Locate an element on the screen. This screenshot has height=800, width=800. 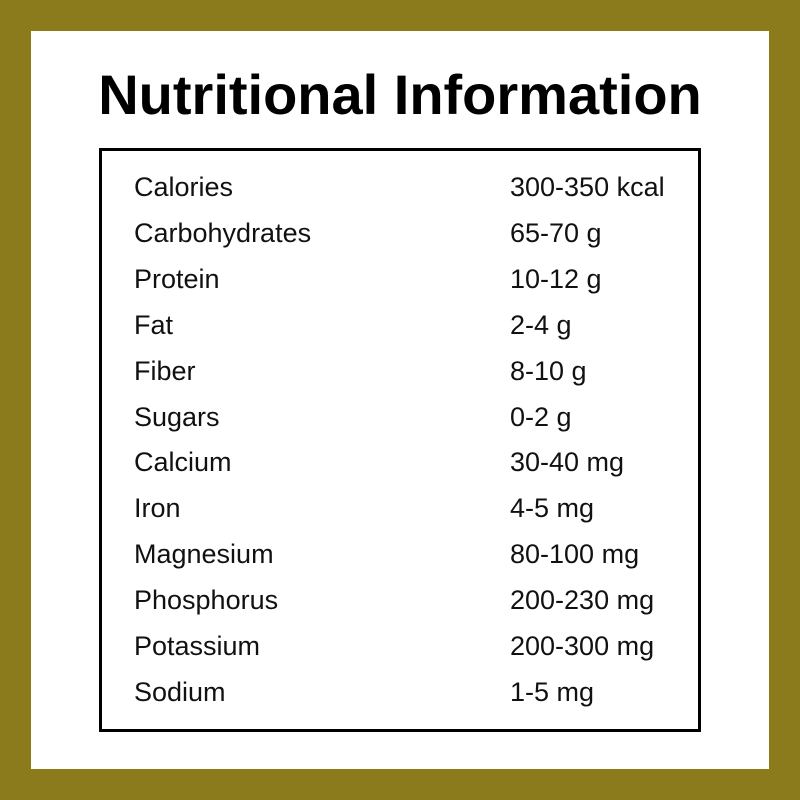
table-row: Calories 300-350 kcal is located at coordinates (400, 187).